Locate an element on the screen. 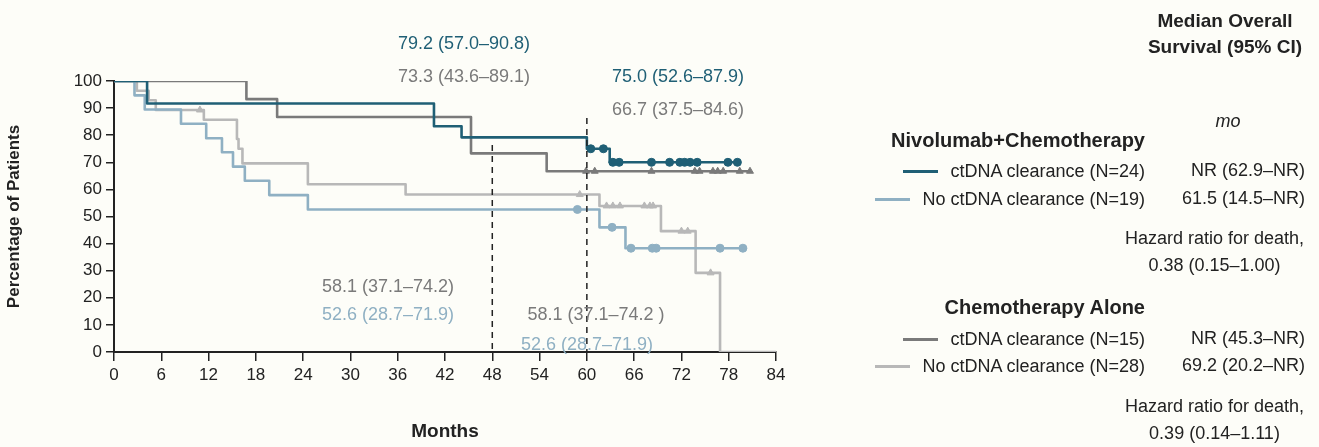  x-tick-label: 60 is located at coordinates (587, 374).